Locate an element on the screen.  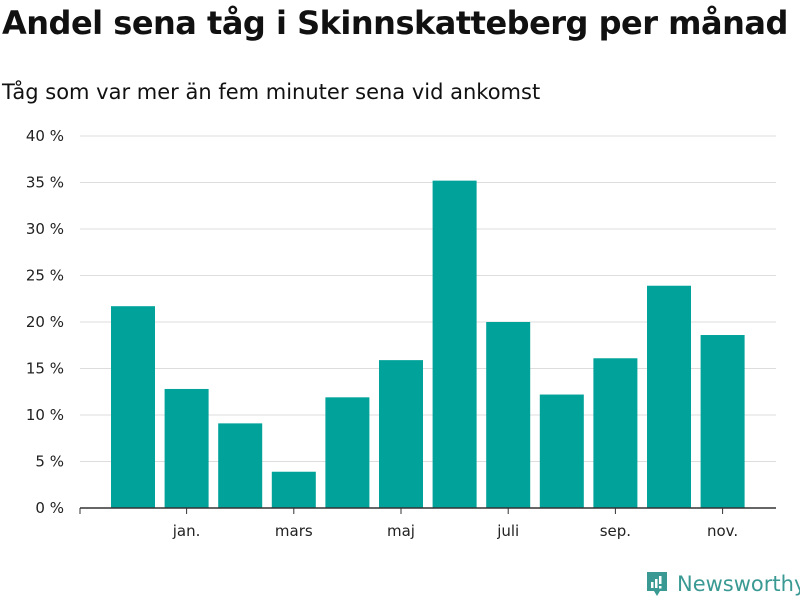
x-tick-label: mars is located at coordinates (294, 531).